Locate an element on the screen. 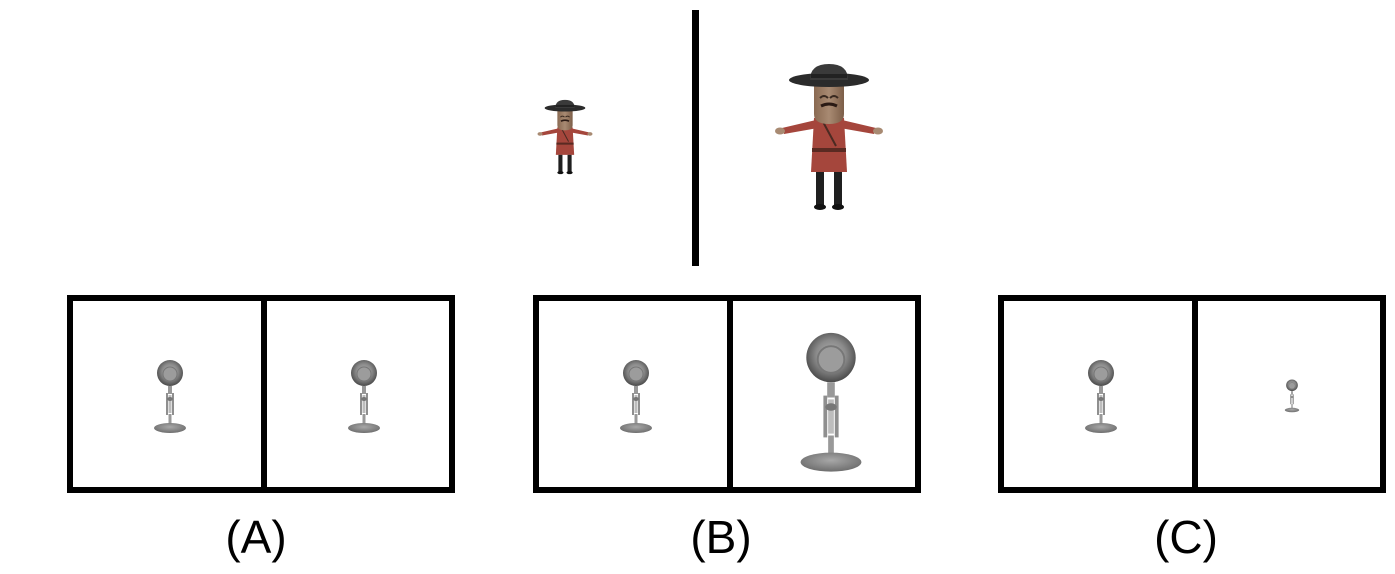 The height and width of the screenshot is (574, 1395). option-b-panel is located at coordinates (727, 394).